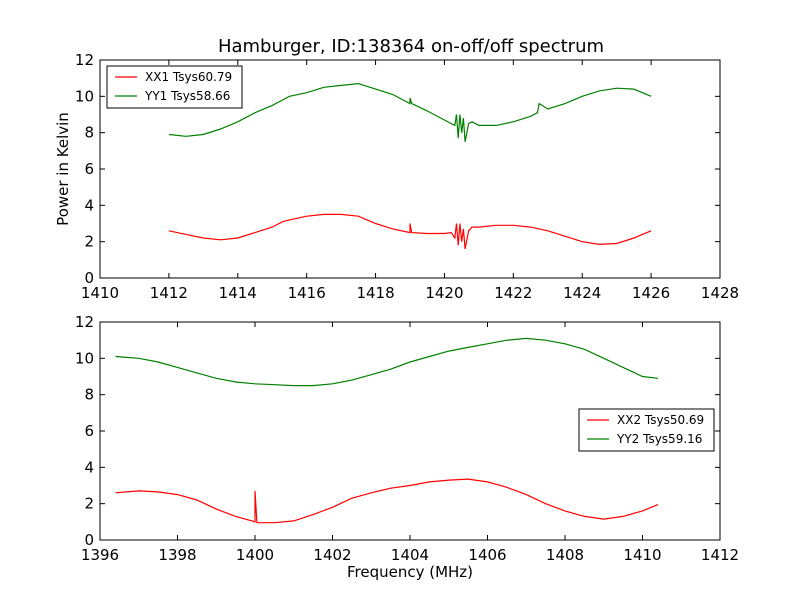 This screenshot has height=600, width=800. What do you see at coordinates (410, 555) in the screenshot?
I see `x-tick-label: 1404` at bounding box center [410, 555].